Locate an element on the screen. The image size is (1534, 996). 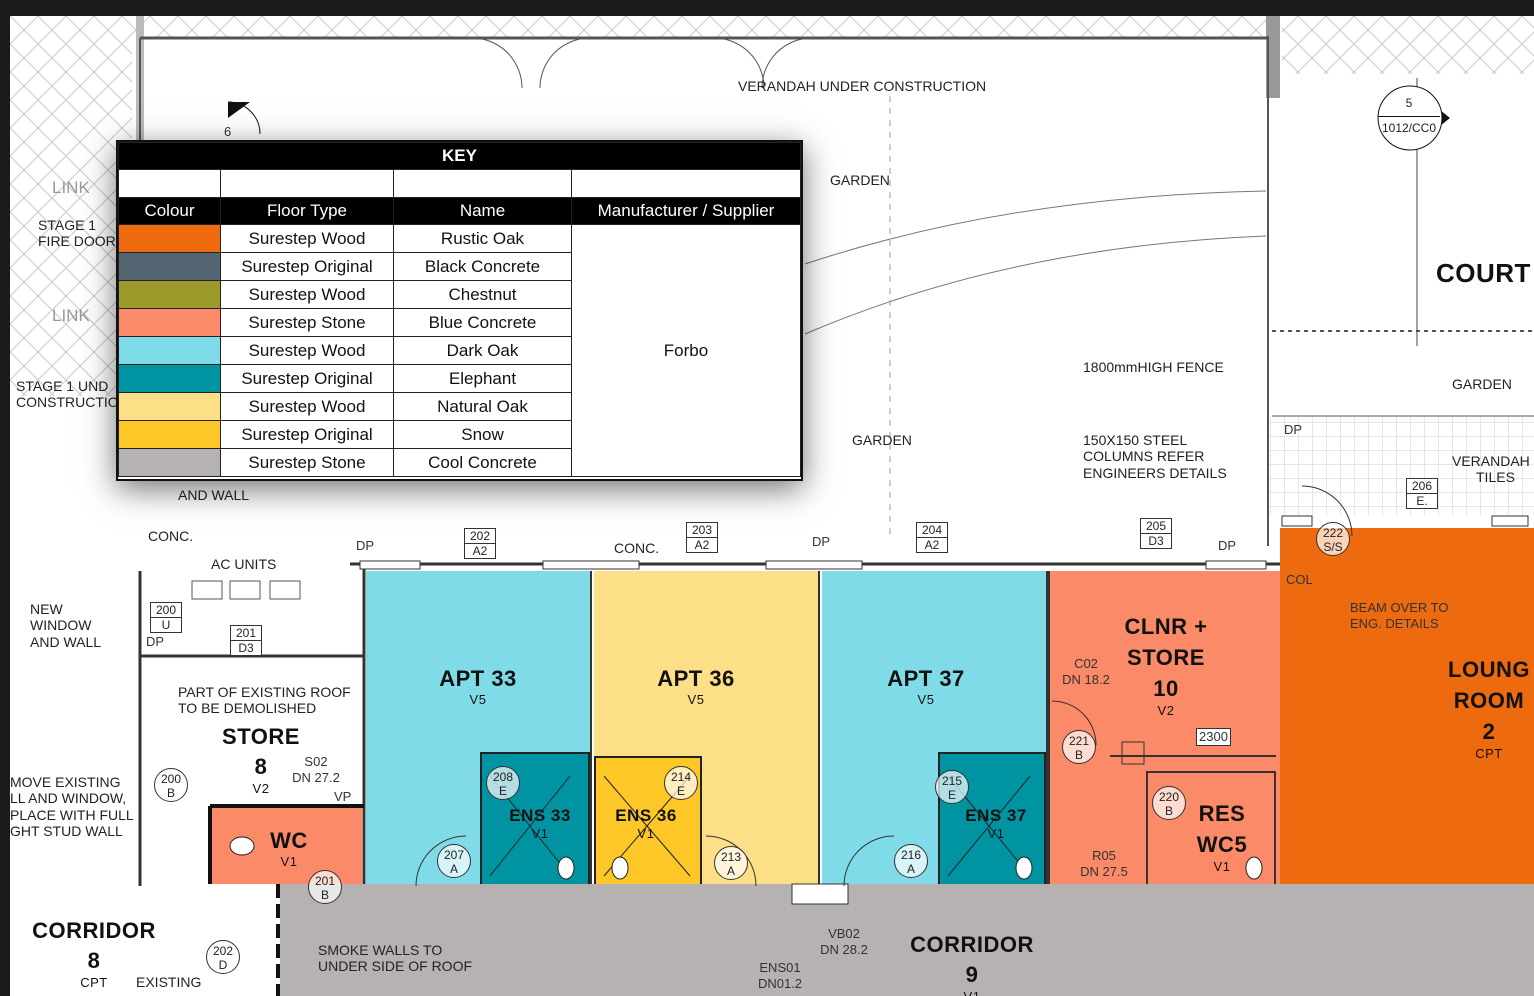
name-cell: Natural Oak is located at coordinates (482, 406).